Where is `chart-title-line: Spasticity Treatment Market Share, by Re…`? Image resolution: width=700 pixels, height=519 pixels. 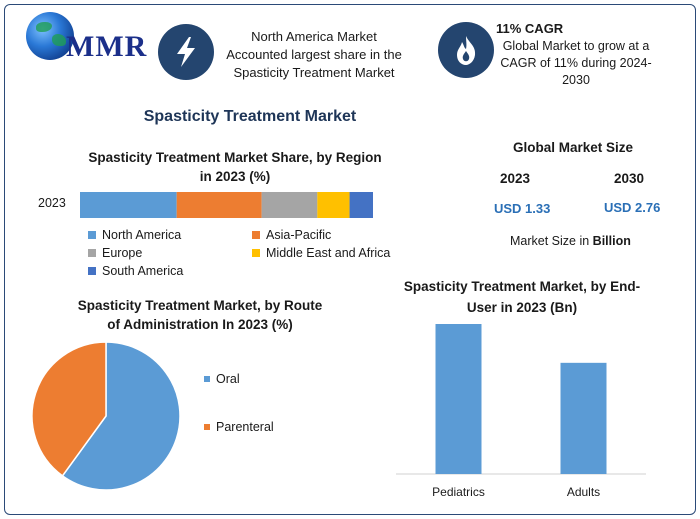 chart-title-line: Spasticity Treatment Market Share, by Re… is located at coordinates (235, 157).